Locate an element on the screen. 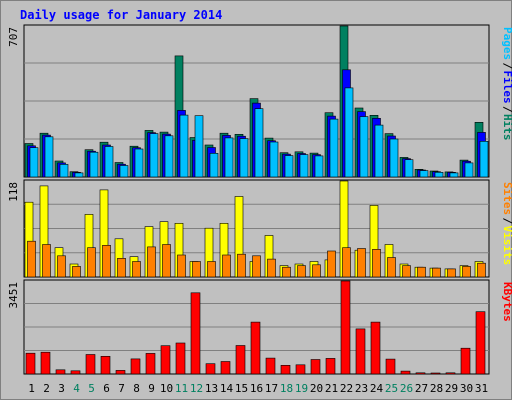 The width and height of the screenshot is (512, 400). day-label-4: 4 is located at coordinates (76, 388).